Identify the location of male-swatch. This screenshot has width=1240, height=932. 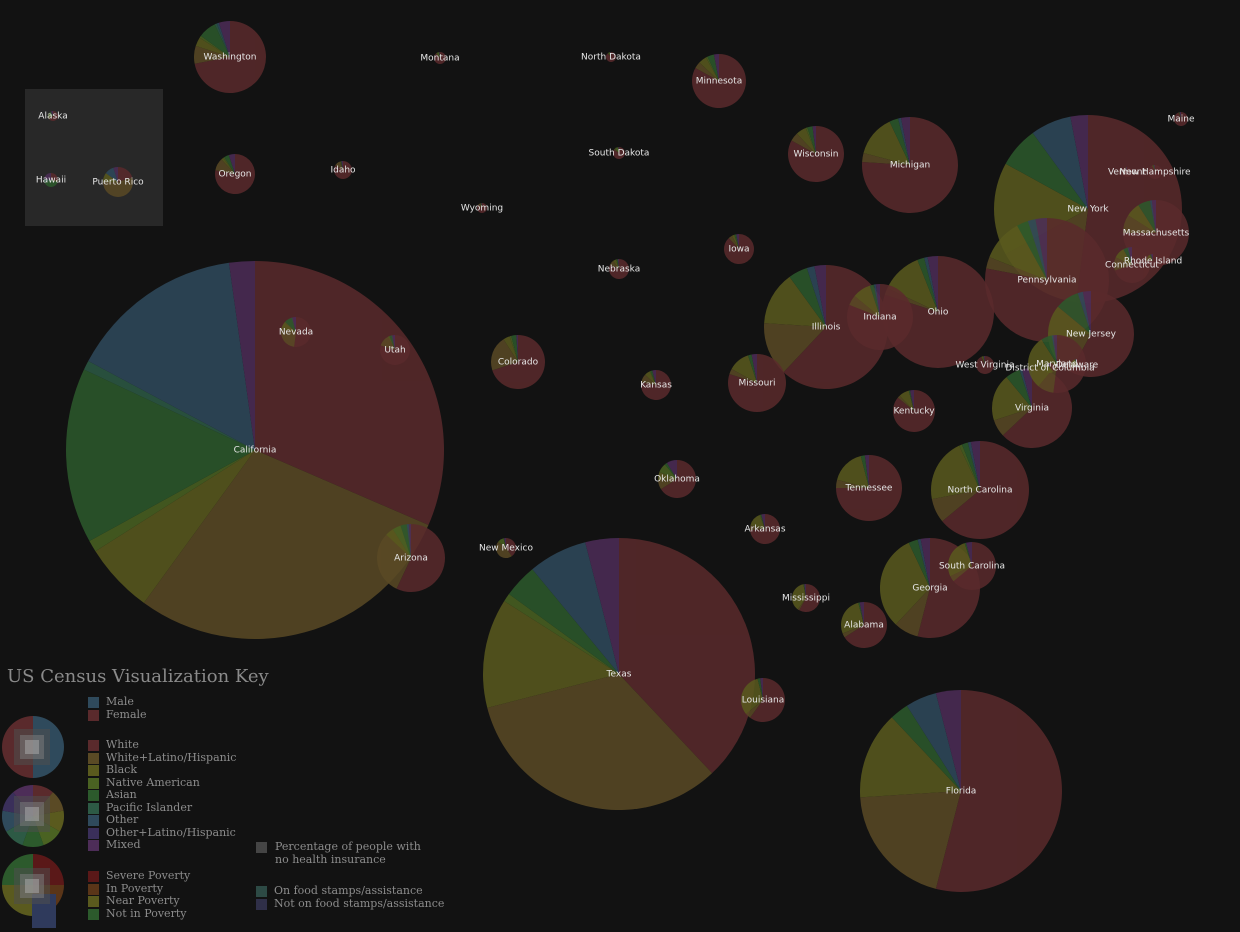
(93, 702).